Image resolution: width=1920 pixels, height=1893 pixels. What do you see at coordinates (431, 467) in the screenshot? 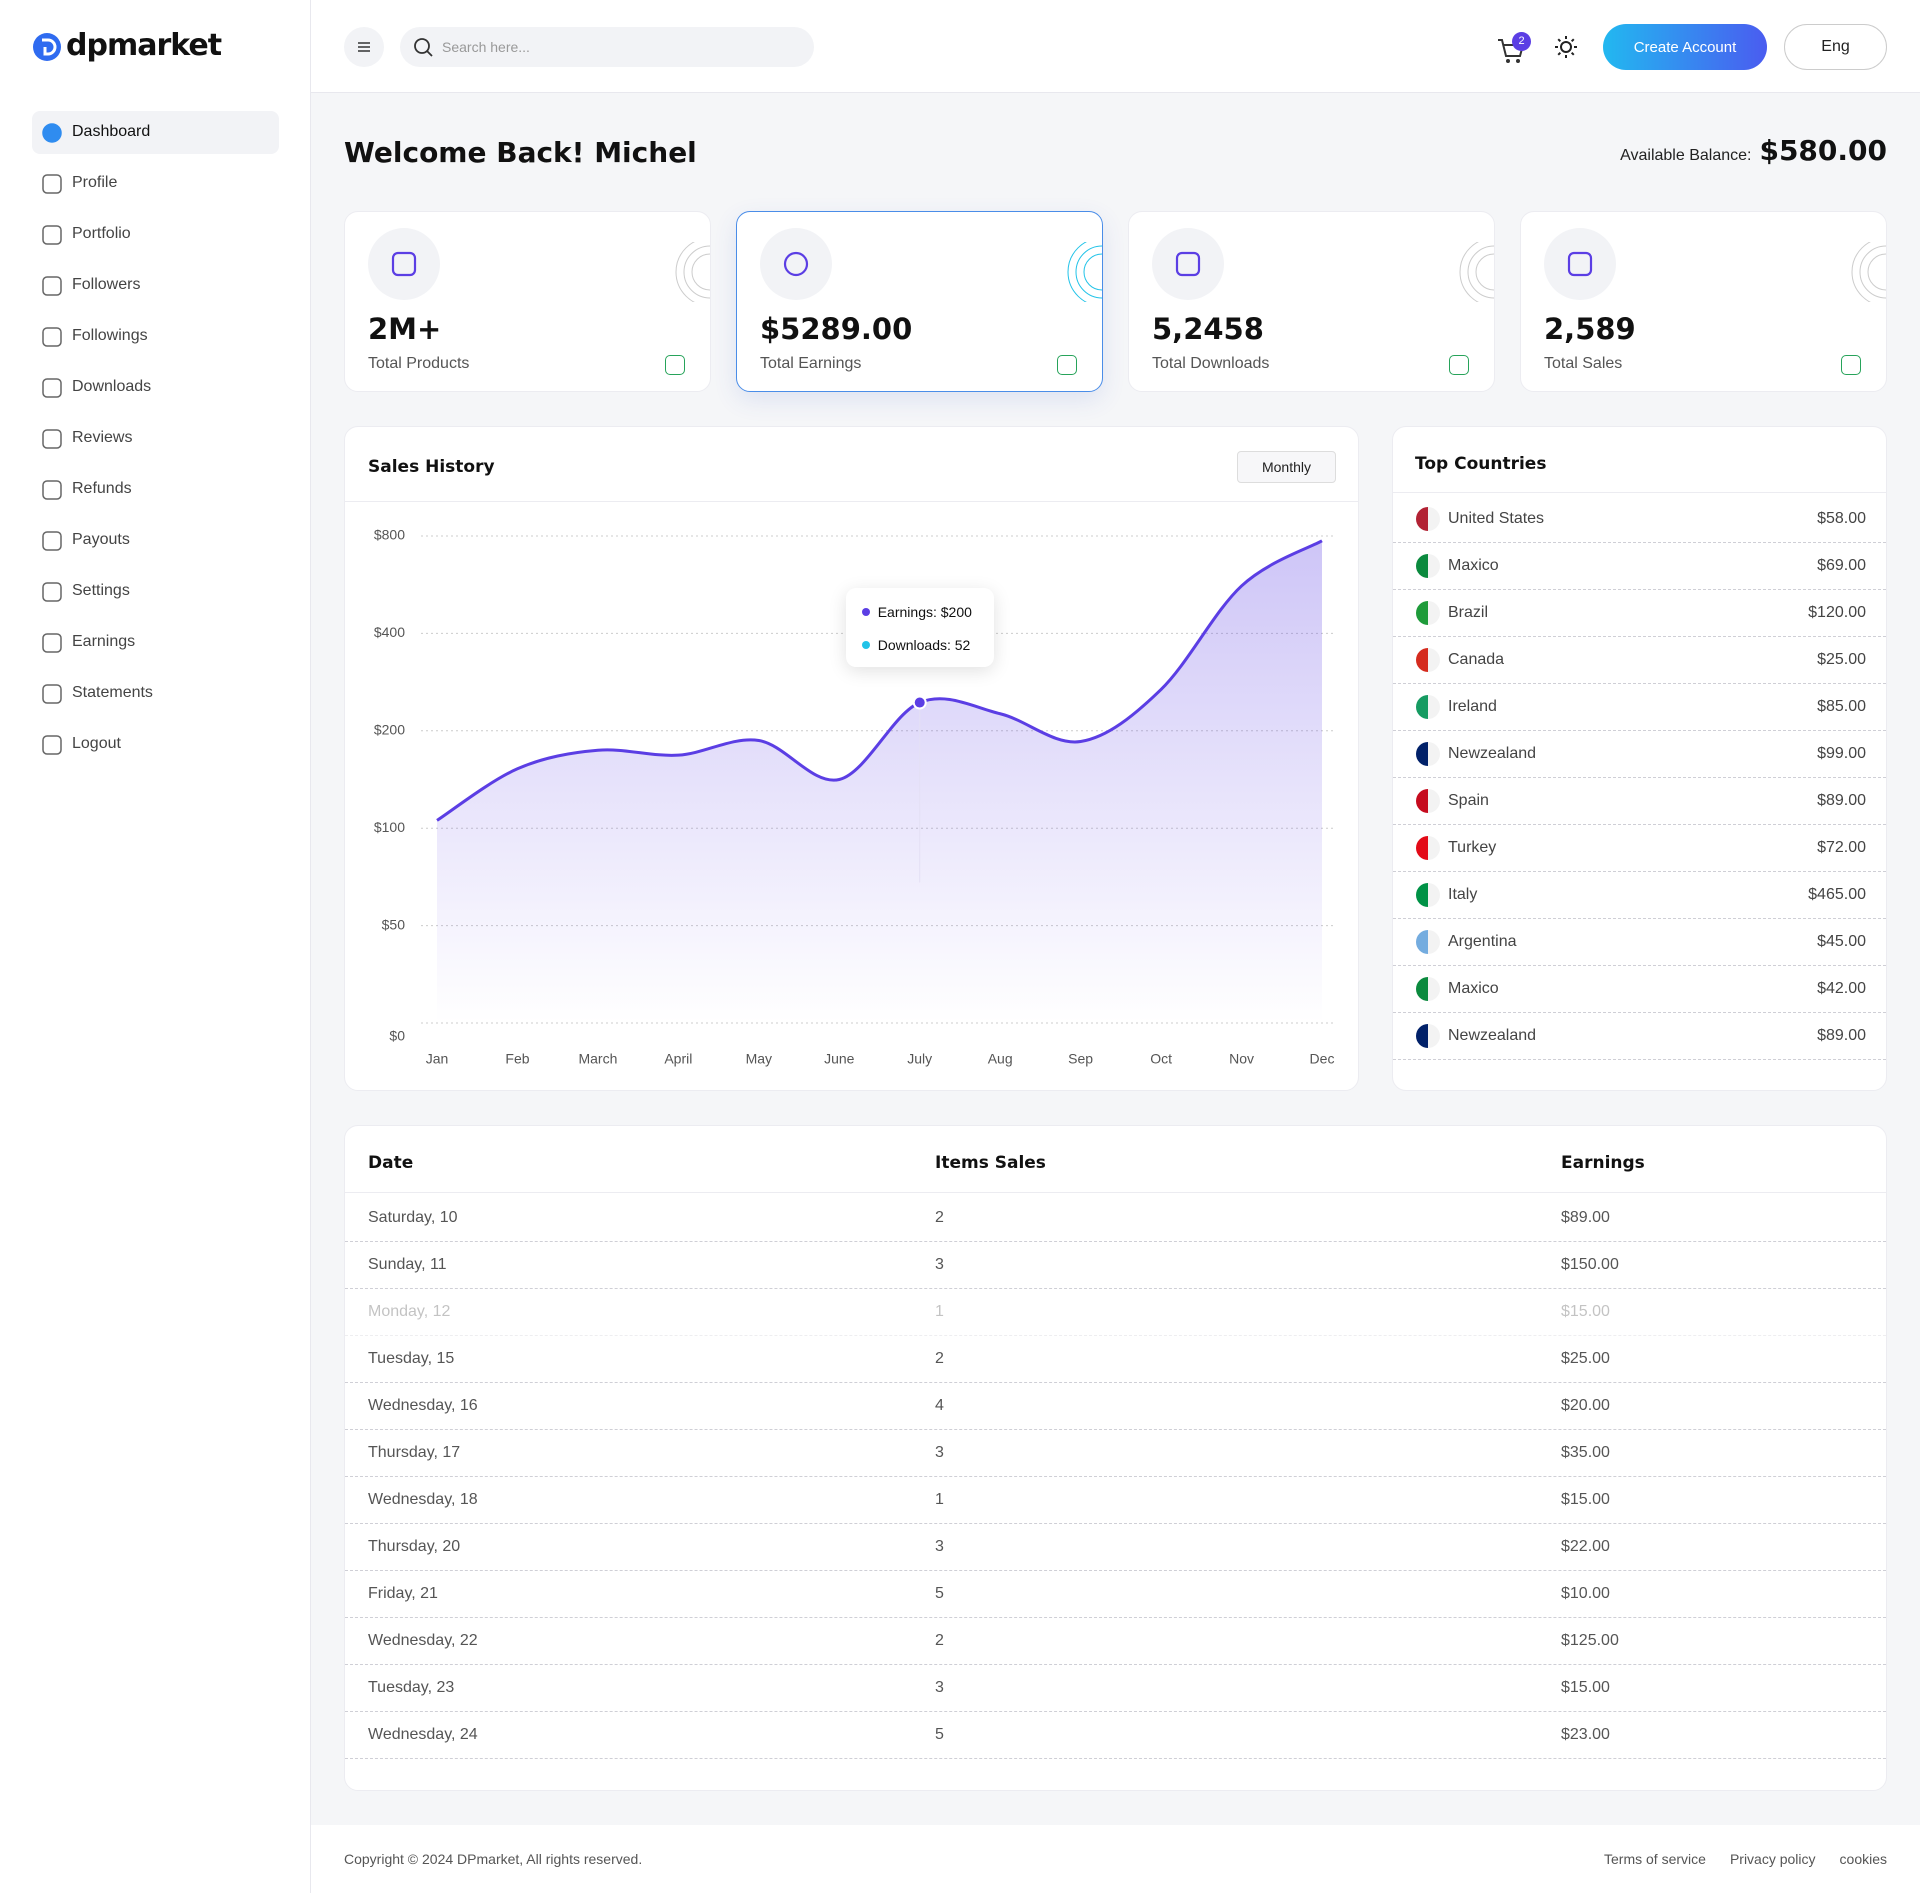
I see `chart-title: Sales History` at bounding box center [431, 467].